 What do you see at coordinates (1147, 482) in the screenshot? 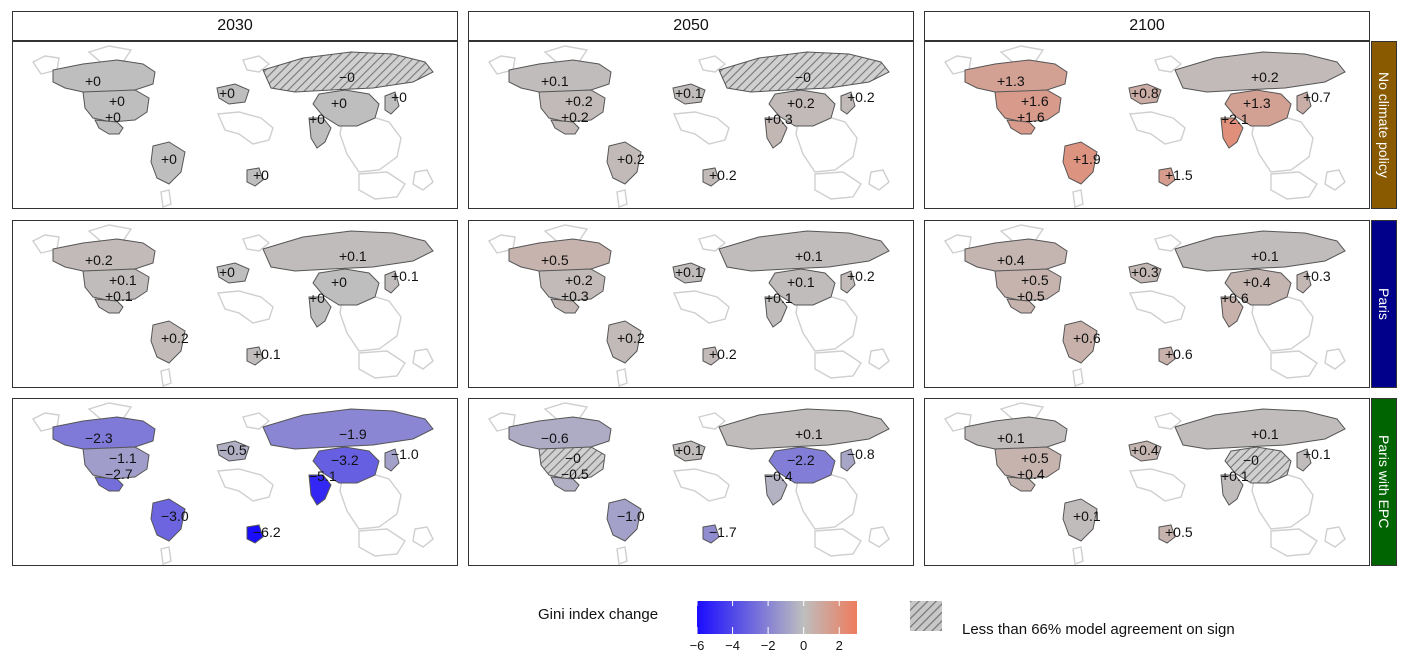
I see `map-panel-paris-with-epc-2100: +0.1 +0.5 +0.4 +0.1 +0.4 +0.1 −0 +0.1 +0.1 +0.5` at bounding box center [1147, 482].